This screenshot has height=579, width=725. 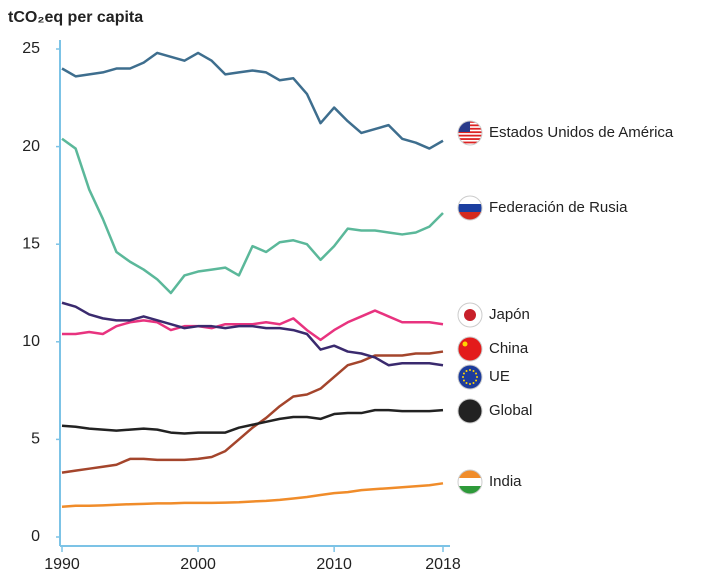 I want to click on y-tick-label: 25, so click(x=31, y=48).